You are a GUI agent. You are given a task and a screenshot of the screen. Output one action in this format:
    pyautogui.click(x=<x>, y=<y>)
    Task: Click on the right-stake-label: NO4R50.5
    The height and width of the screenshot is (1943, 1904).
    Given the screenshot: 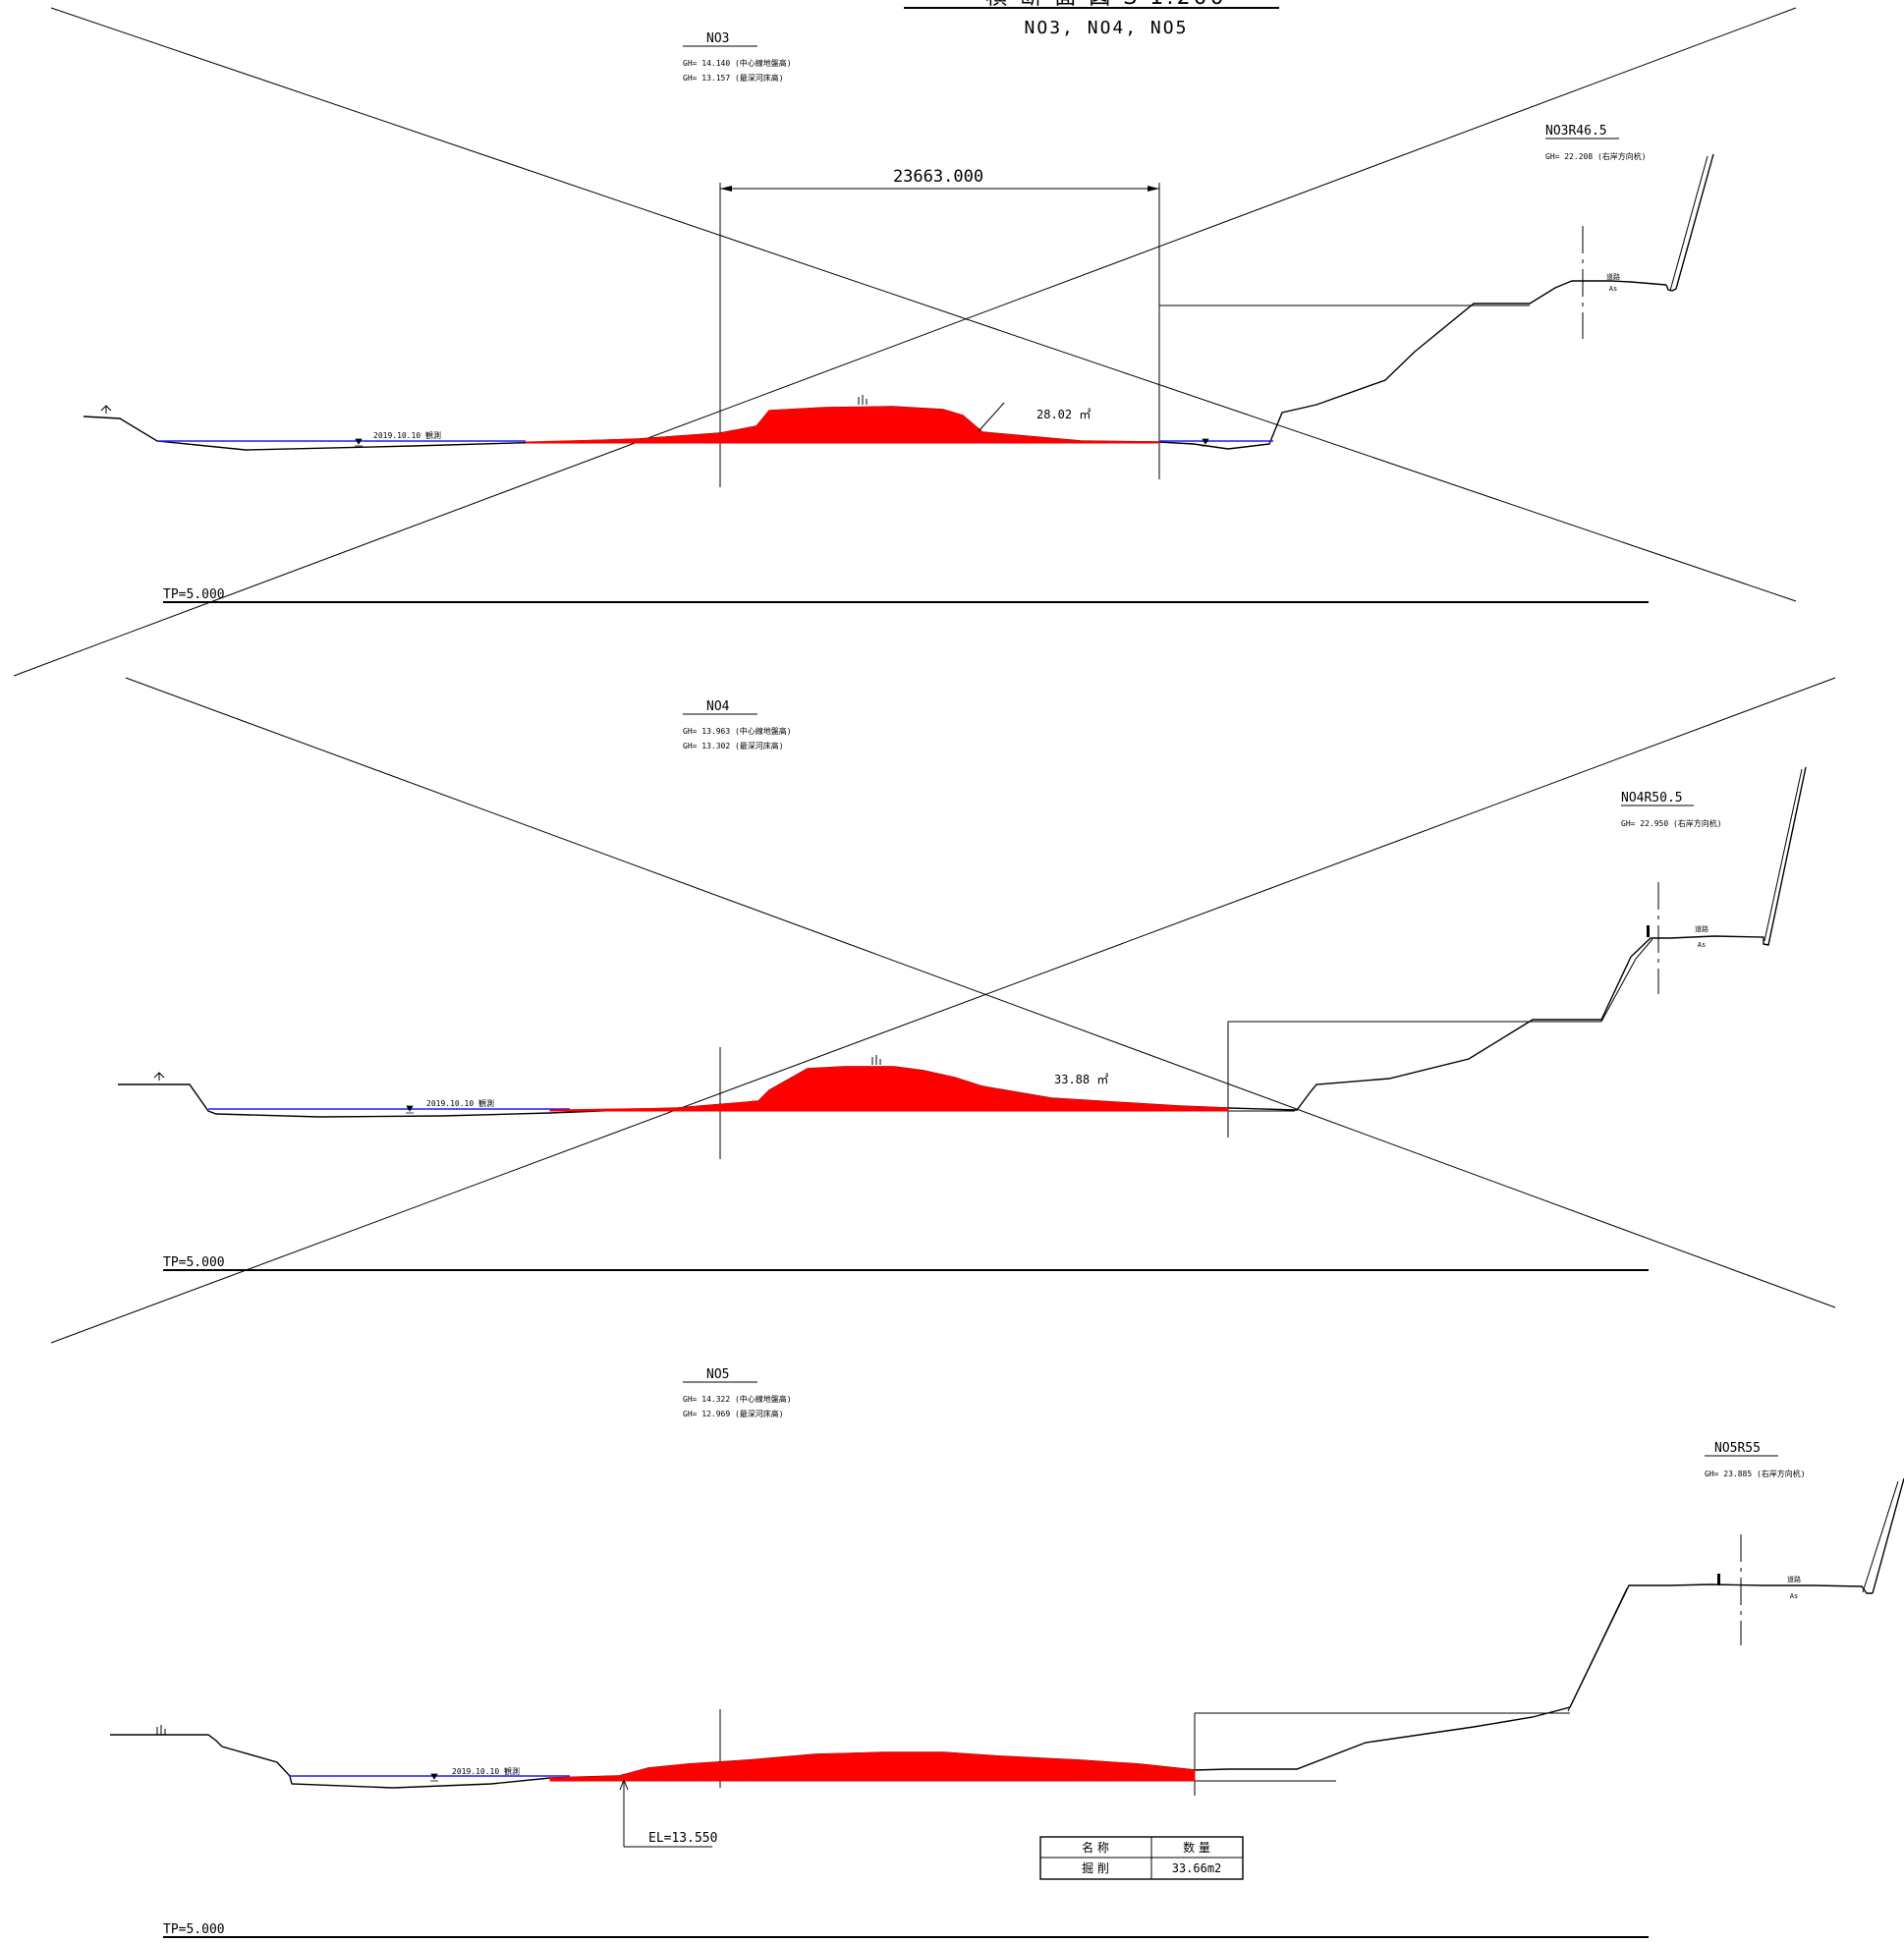 What is the action you would take?
    pyautogui.click(x=1652, y=798)
    